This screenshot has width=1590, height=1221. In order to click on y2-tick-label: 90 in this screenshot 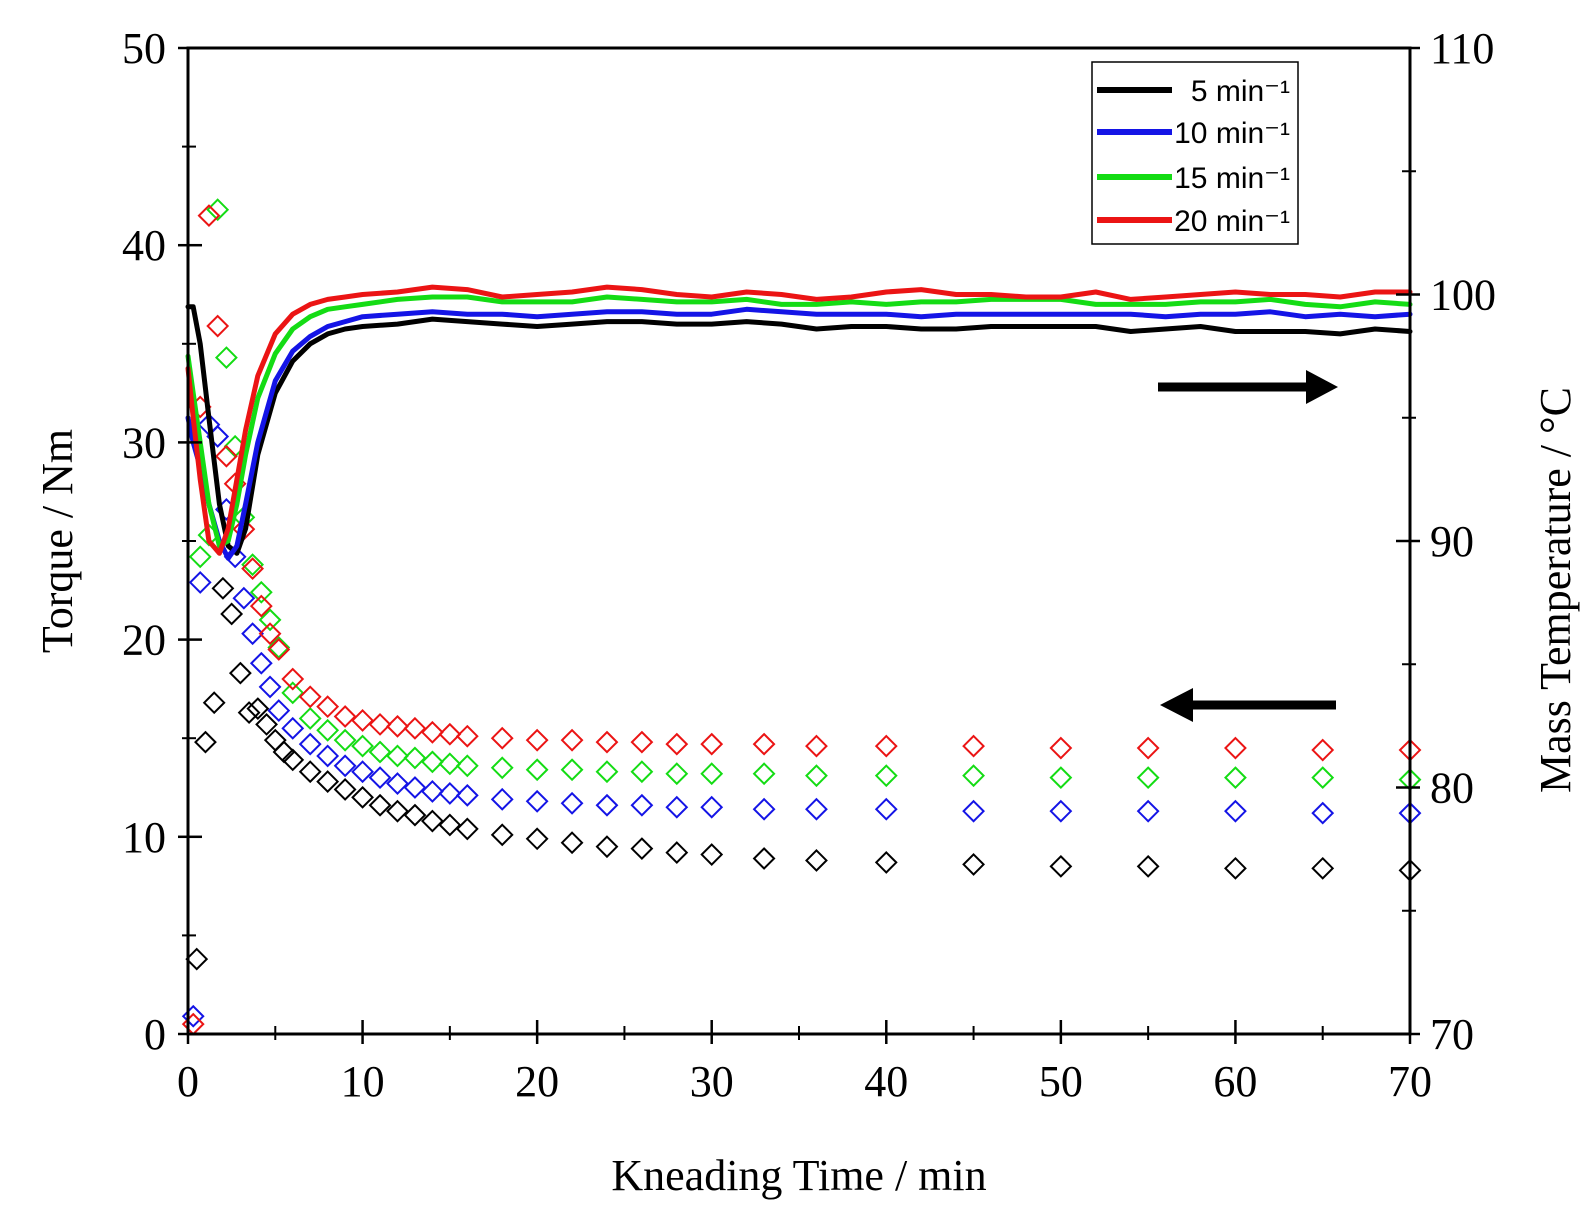, I will do `click(1452, 541)`.